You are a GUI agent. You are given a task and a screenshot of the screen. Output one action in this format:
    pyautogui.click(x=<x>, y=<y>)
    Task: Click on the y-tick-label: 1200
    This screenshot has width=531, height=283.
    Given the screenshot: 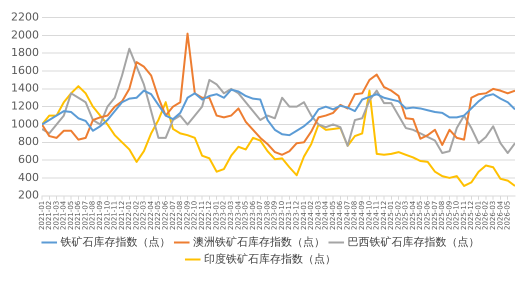 What is the action you would take?
    pyautogui.click(x=24, y=106)
    